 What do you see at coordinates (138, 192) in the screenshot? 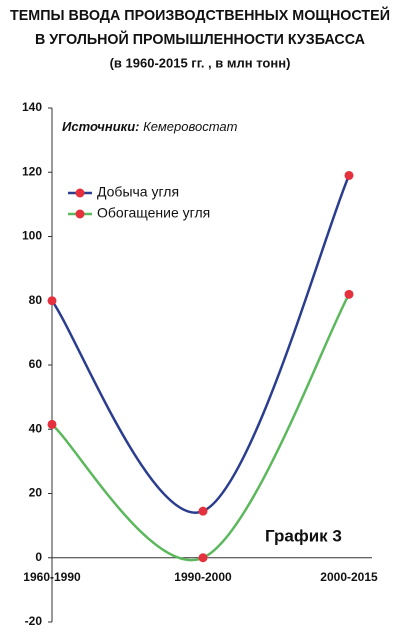
I see `legend-label: Добыча угля` at bounding box center [138, 192].